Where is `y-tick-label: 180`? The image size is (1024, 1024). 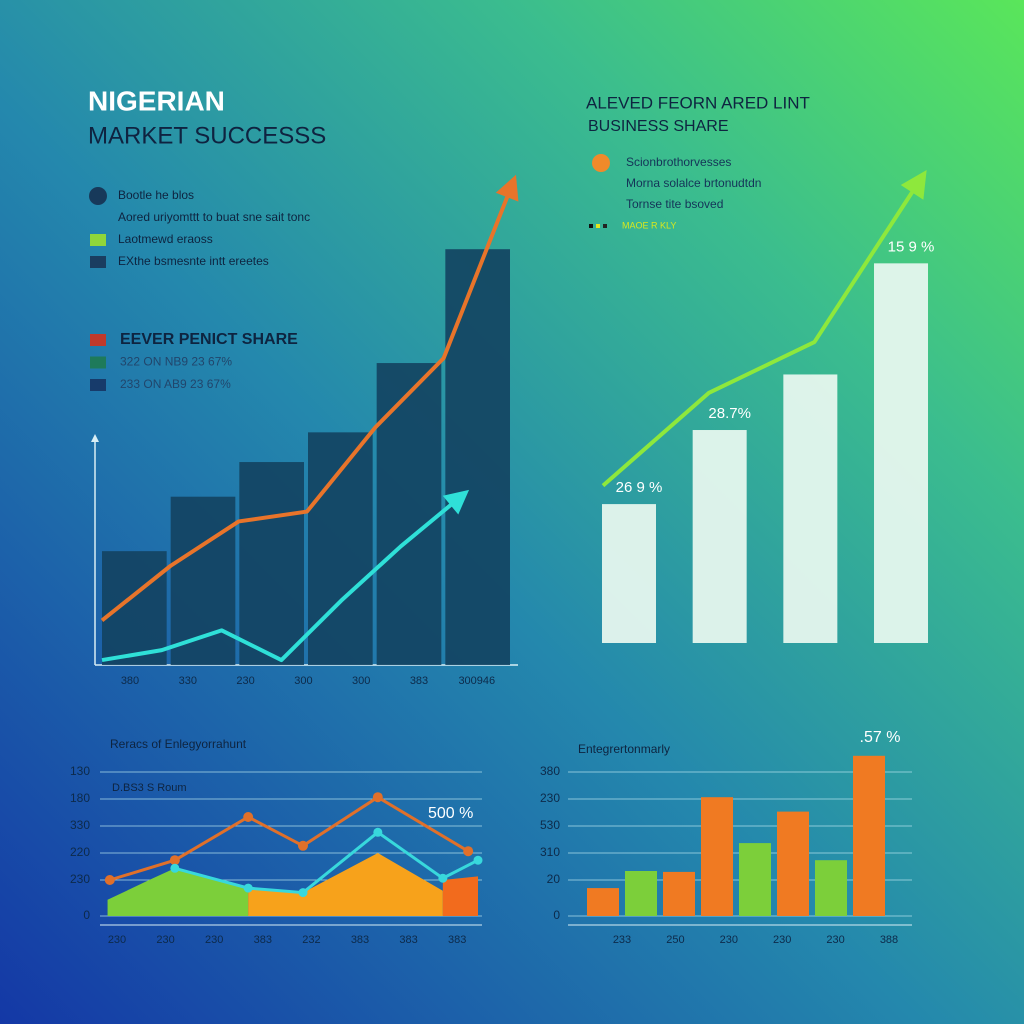
y-tick-label: 180 is located at coordinates (80, 798).